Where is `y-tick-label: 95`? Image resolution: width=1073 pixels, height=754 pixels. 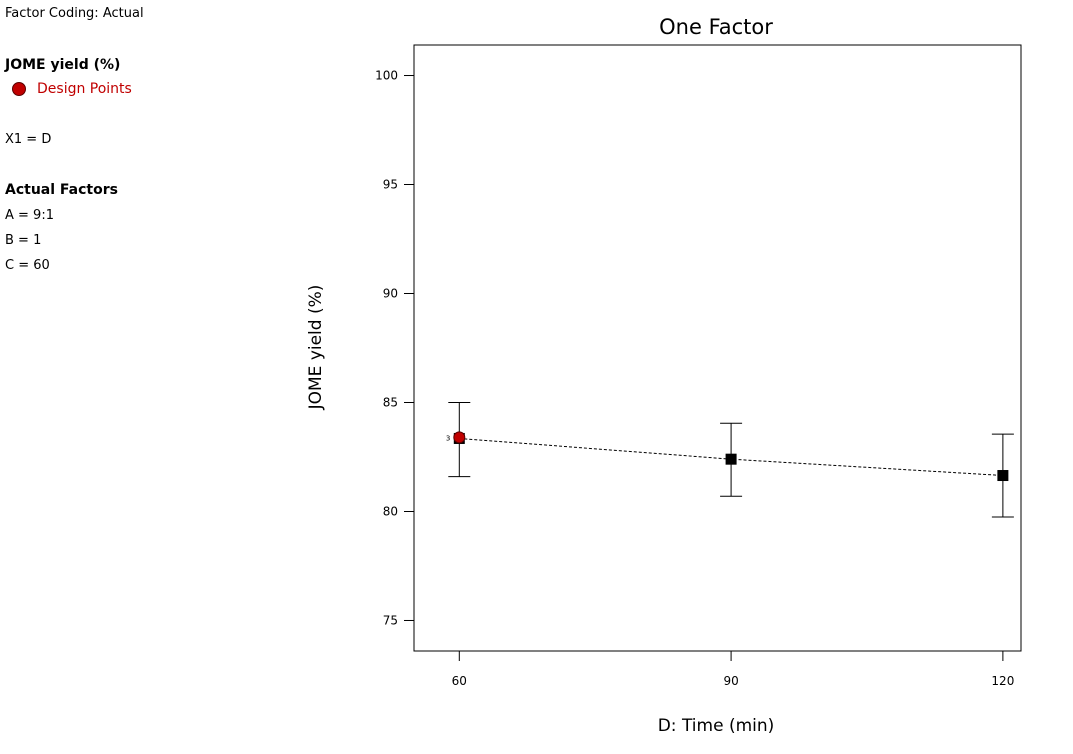
y-tick-label: 95 is located at coordinates (390, 185).